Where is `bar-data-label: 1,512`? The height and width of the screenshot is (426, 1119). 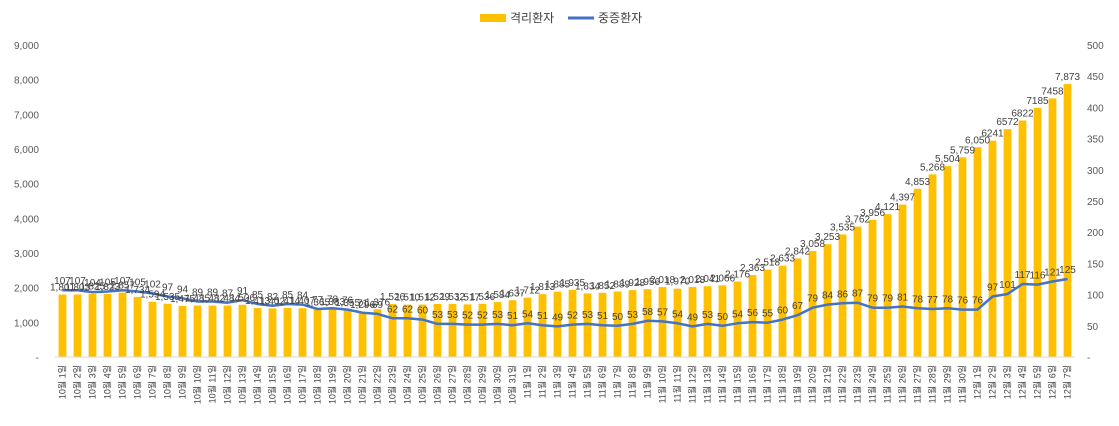
bar-data-label: 1,512 is located at coordinates (422, 298).